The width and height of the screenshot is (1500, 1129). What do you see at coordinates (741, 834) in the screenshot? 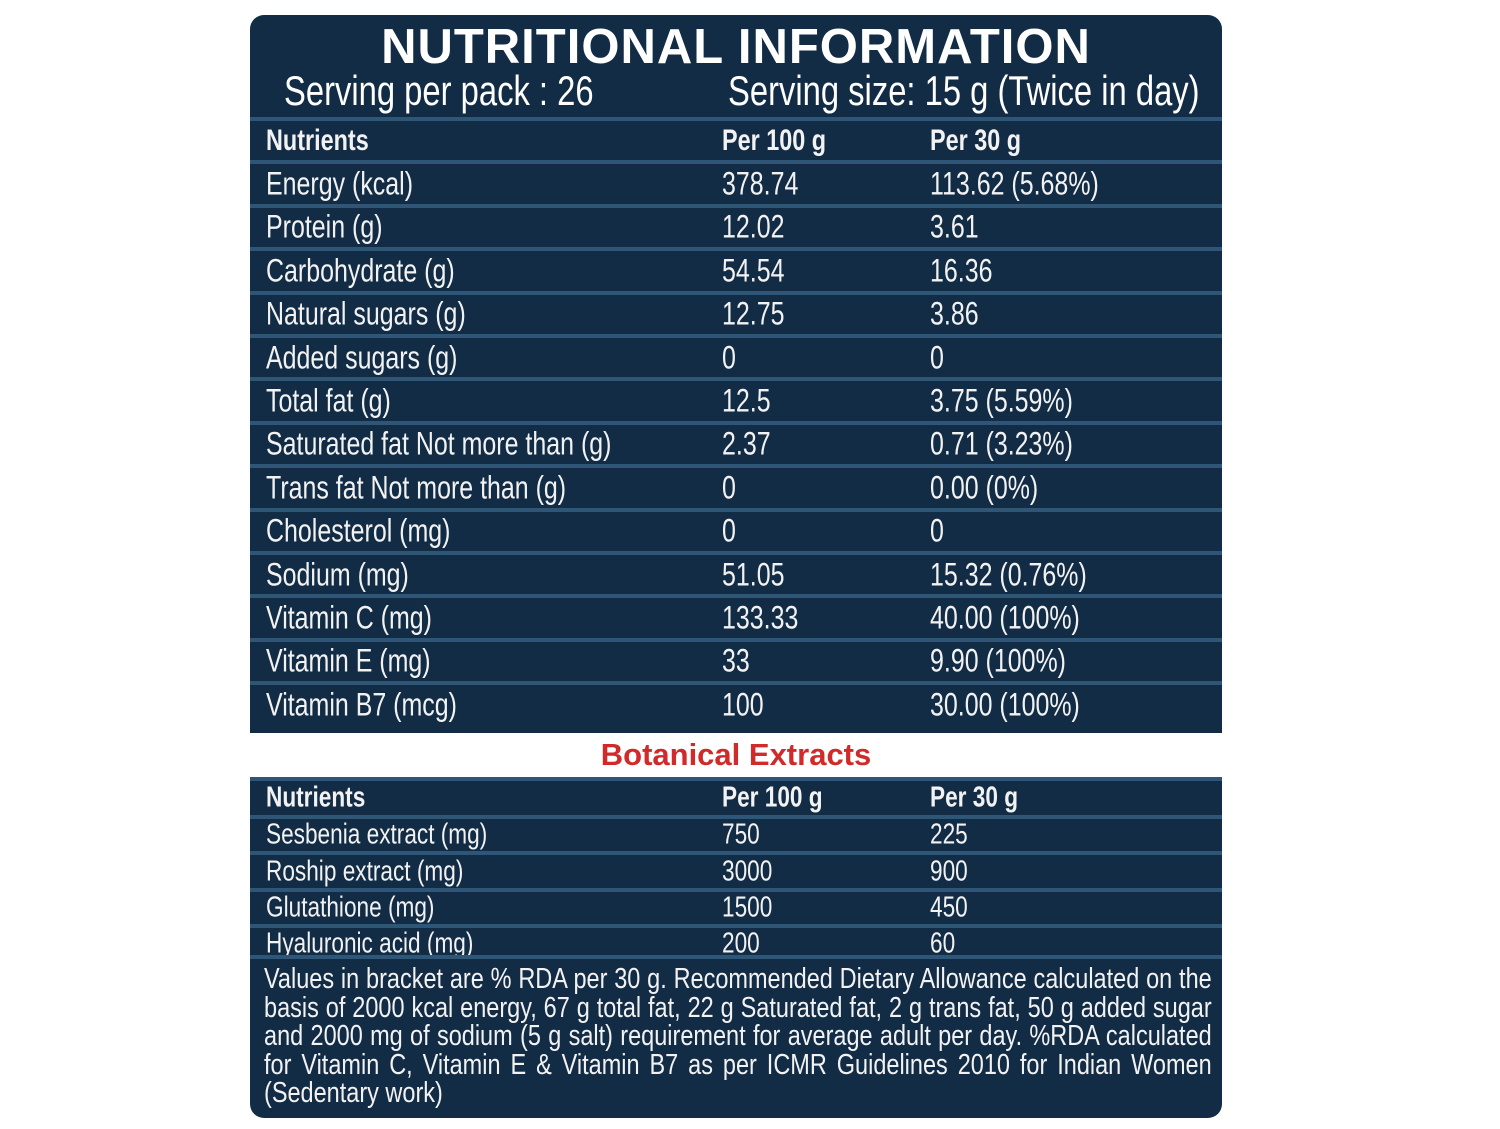
I see `per-100g-value: 750` at bounding box center [741, 834].